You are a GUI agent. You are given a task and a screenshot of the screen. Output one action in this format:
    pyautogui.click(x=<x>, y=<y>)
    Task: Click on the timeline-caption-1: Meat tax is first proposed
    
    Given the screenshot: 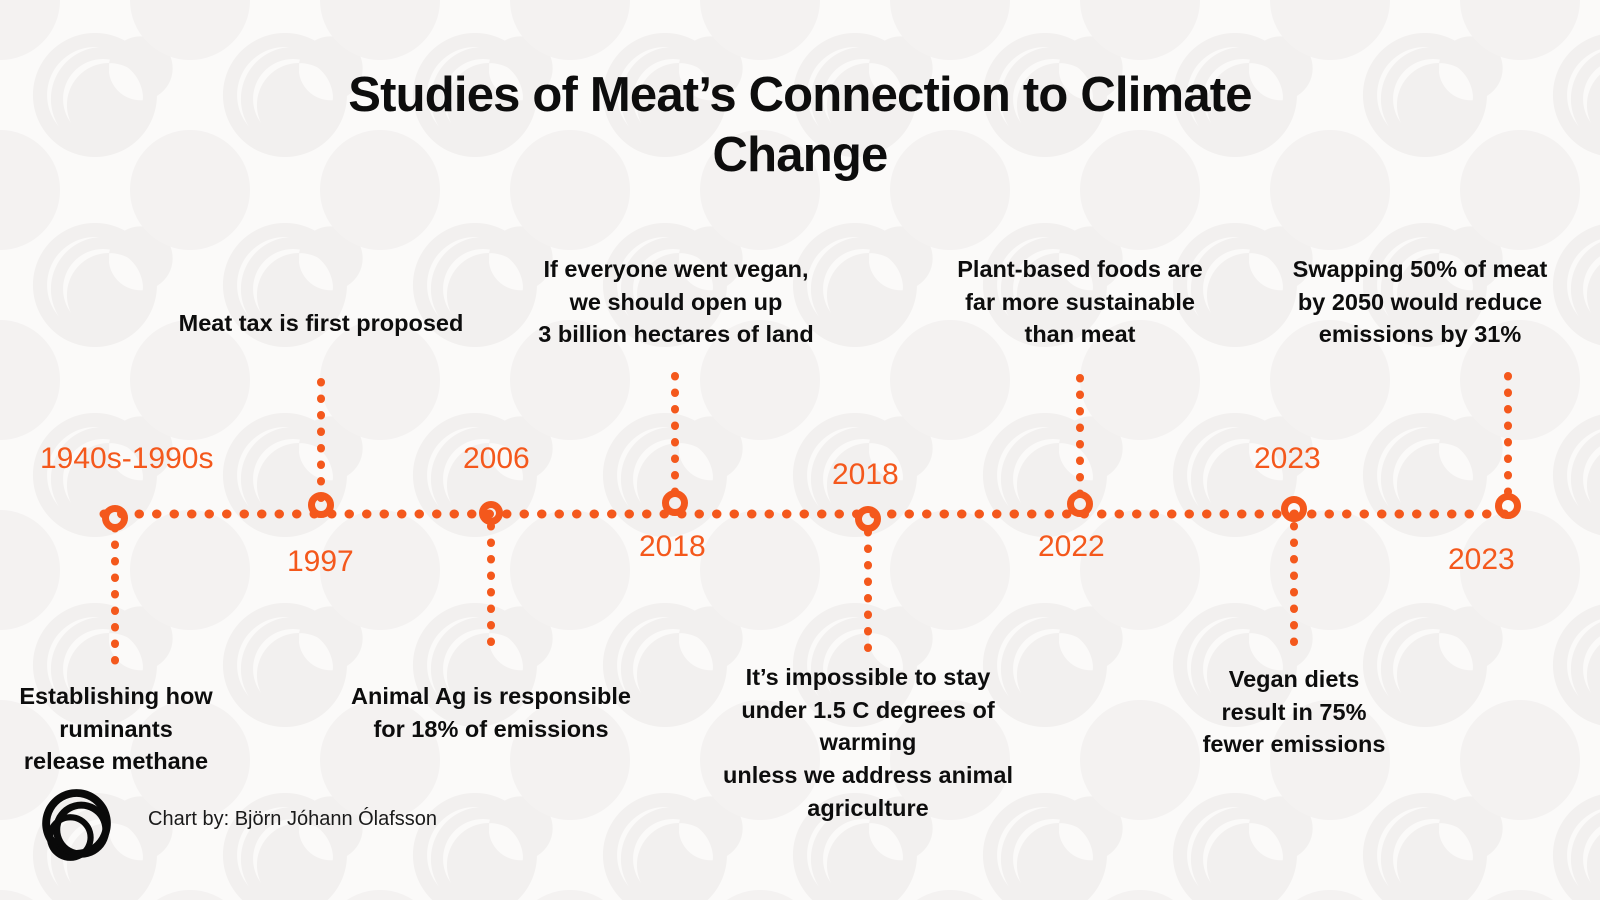 What is the action you would take?
    pyautogui.click(x=321, y=323)
    